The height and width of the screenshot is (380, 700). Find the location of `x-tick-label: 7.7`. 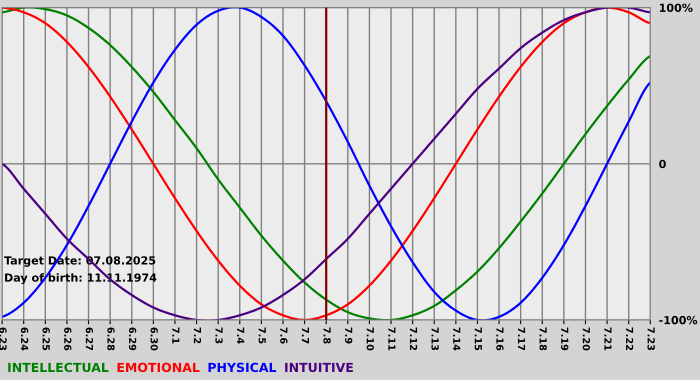

x-tick-label: 7.7 is located at coordinates (305, 336).